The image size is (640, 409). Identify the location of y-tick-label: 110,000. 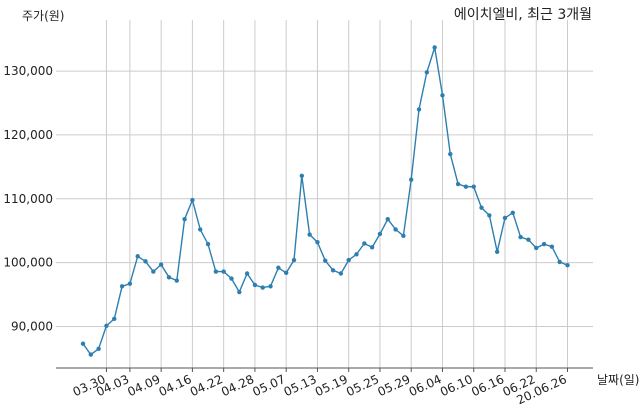
(28, 199).